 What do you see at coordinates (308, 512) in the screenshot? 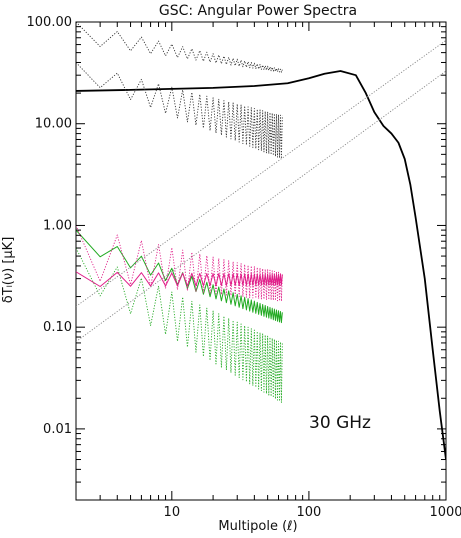
I see `x-tick-label: 100` at bounding box center [308, 512].